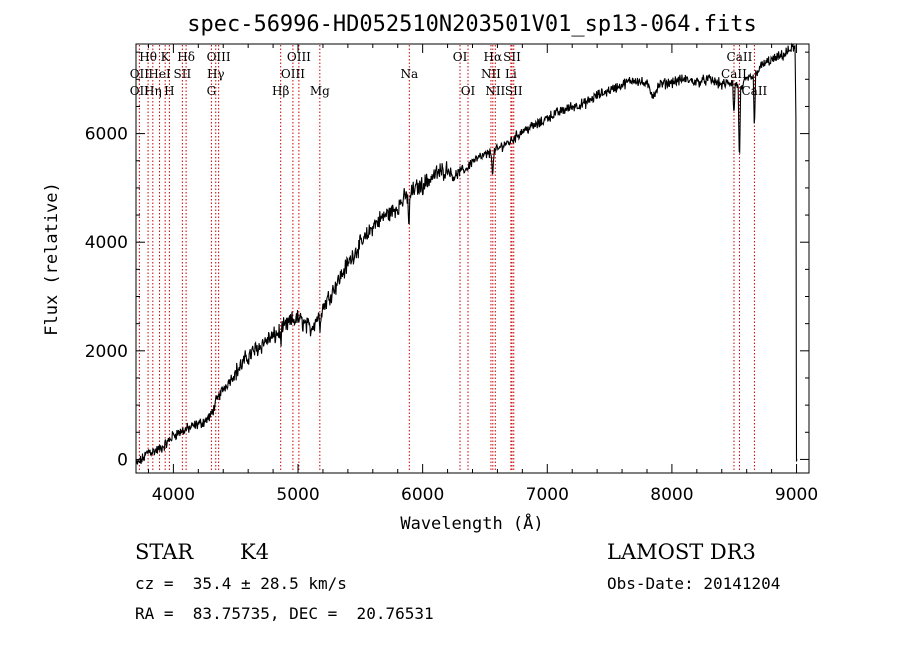  What do you see at coordinates (409, 74) in the screenshot?
I see `line-marker-label: Na` at bounding box center [409, 74].